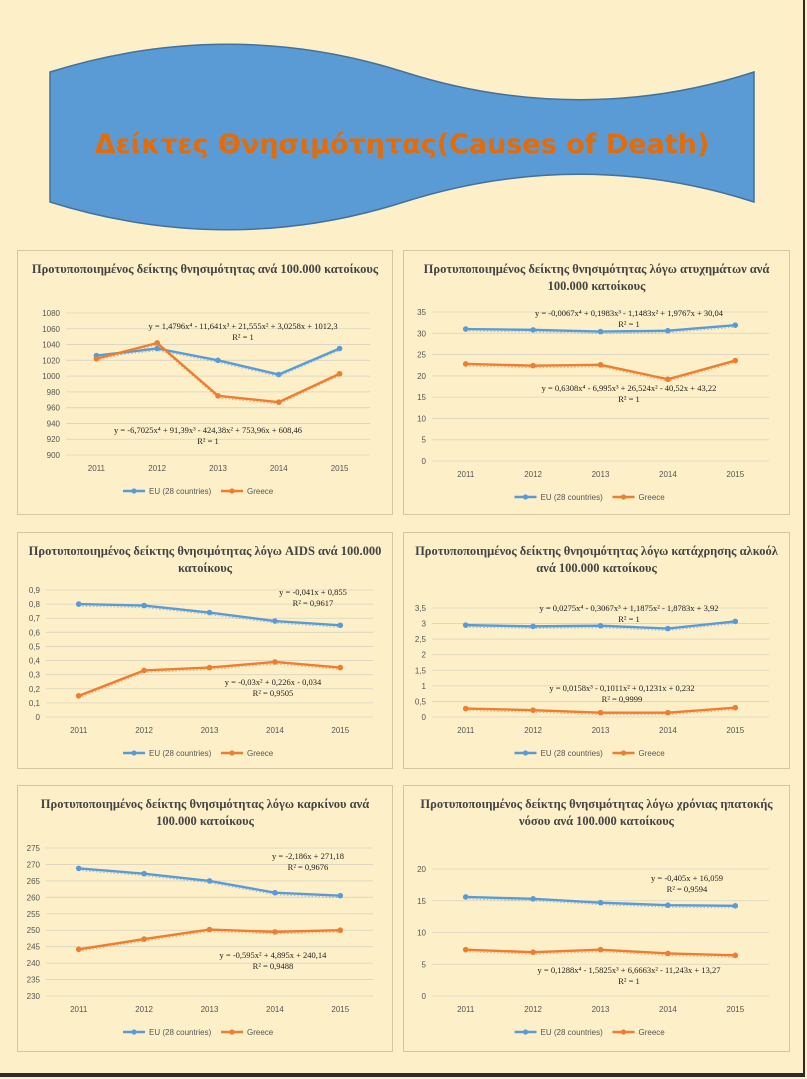 This screenshot has height=1079, width=807. I want to click on y-tick-label: 0,1, so click(35, 703).